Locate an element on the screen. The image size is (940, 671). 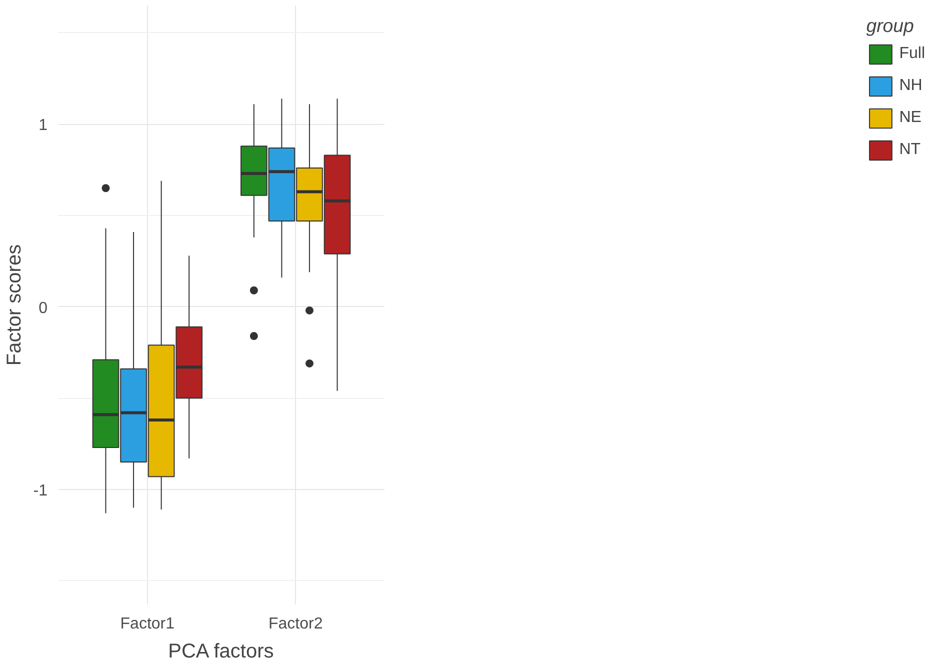
legend-label: NH is located at coordinates (910, 86).